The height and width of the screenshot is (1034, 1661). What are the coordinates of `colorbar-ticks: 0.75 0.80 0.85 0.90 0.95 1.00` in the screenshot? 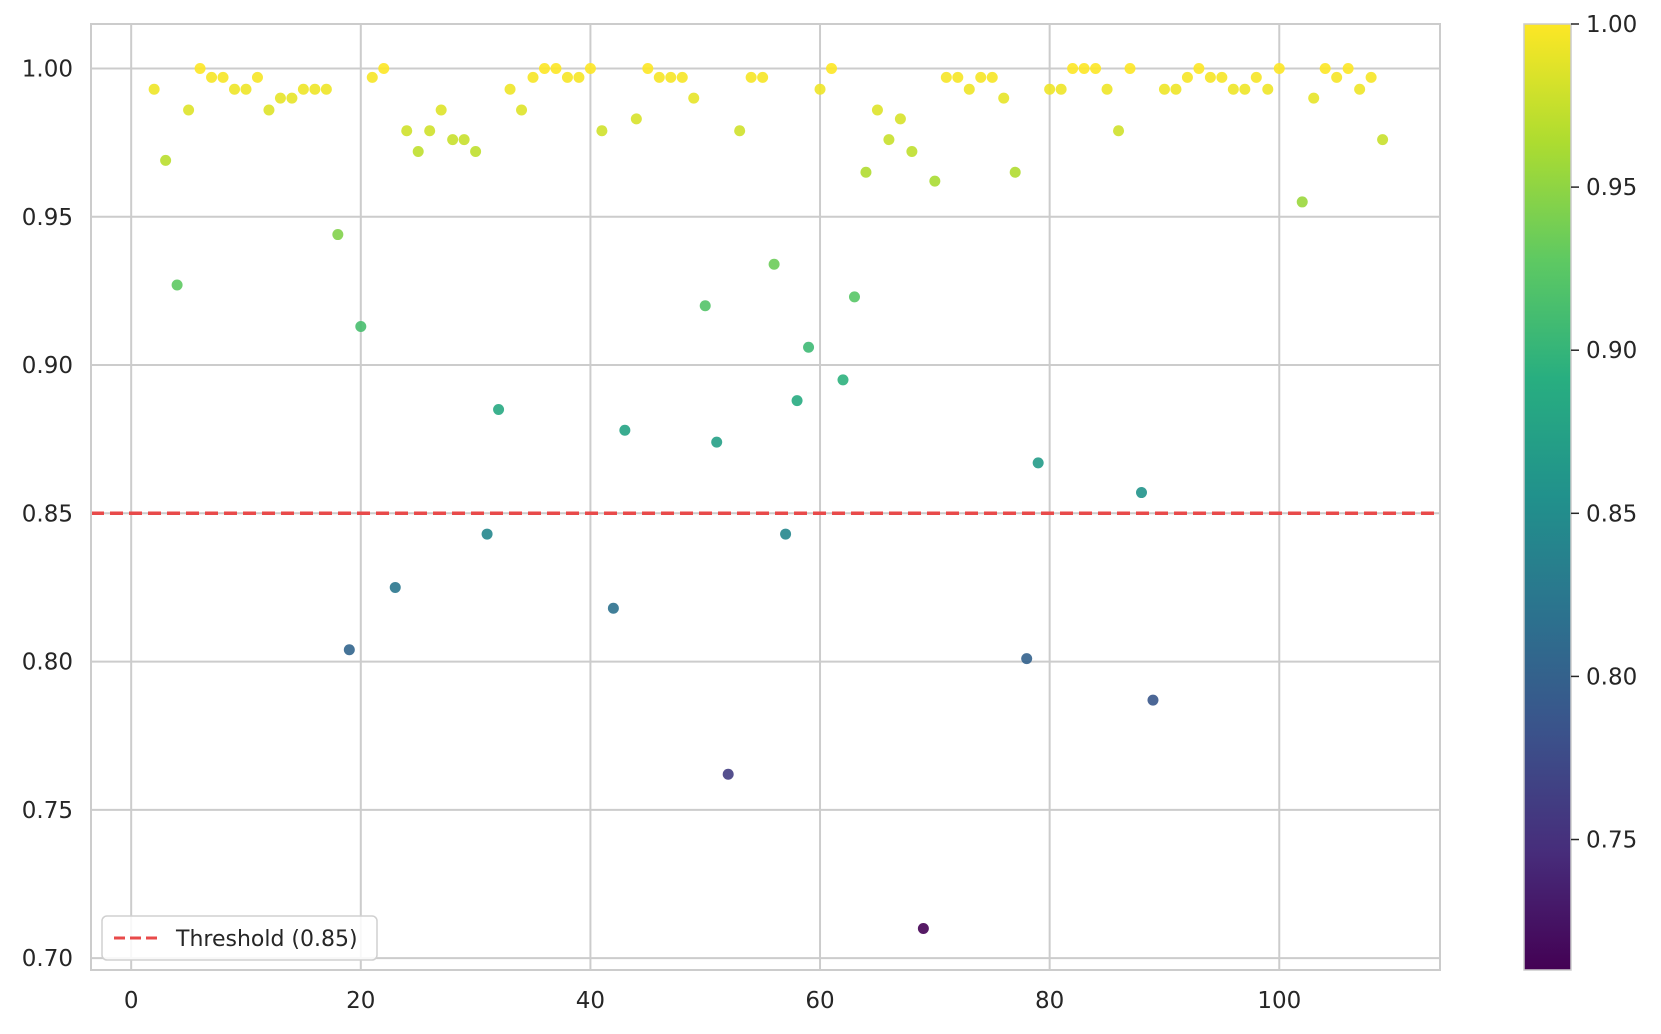 It's located at (1604, 433).